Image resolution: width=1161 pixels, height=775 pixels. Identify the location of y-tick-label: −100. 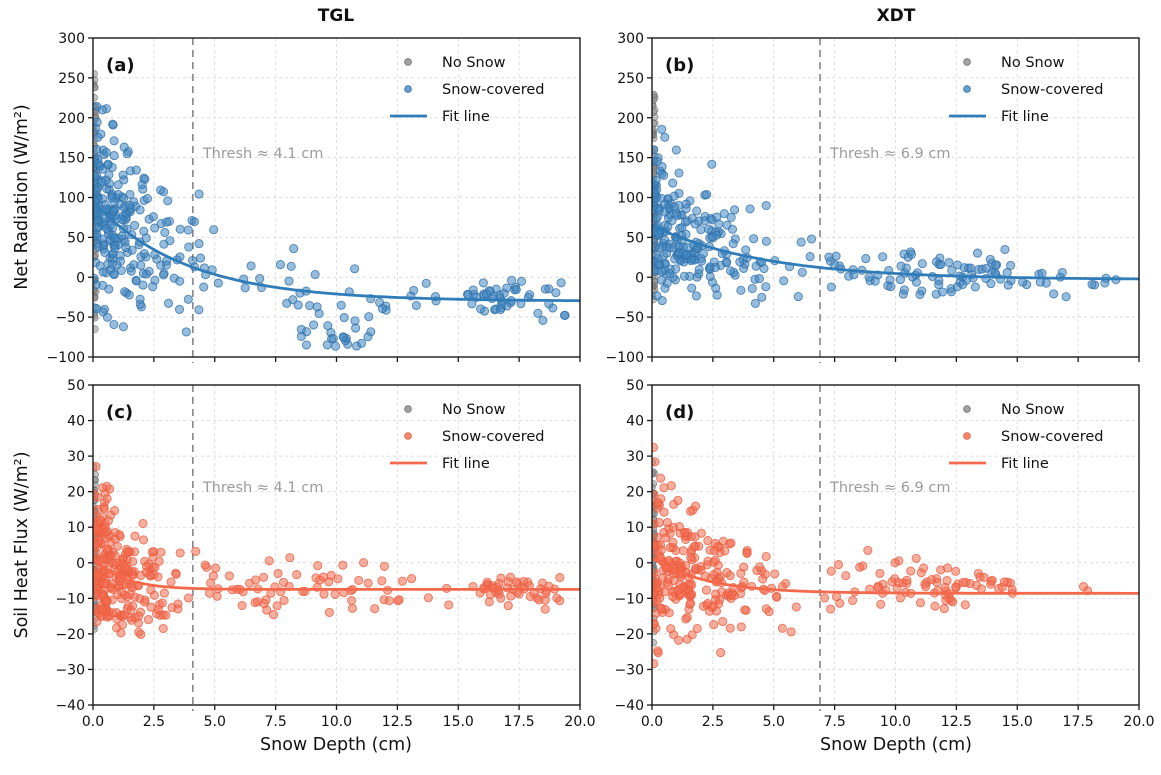
(625, 358).